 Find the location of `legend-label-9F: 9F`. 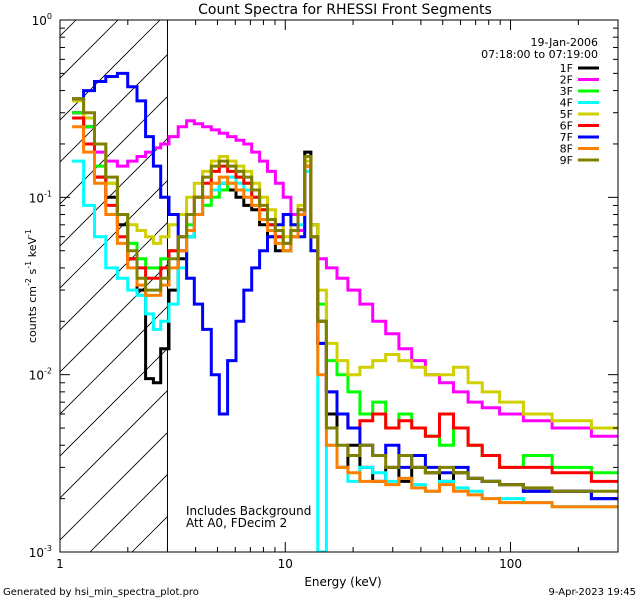

legend-label-9F: 9F is located at coordinates (566, 160).